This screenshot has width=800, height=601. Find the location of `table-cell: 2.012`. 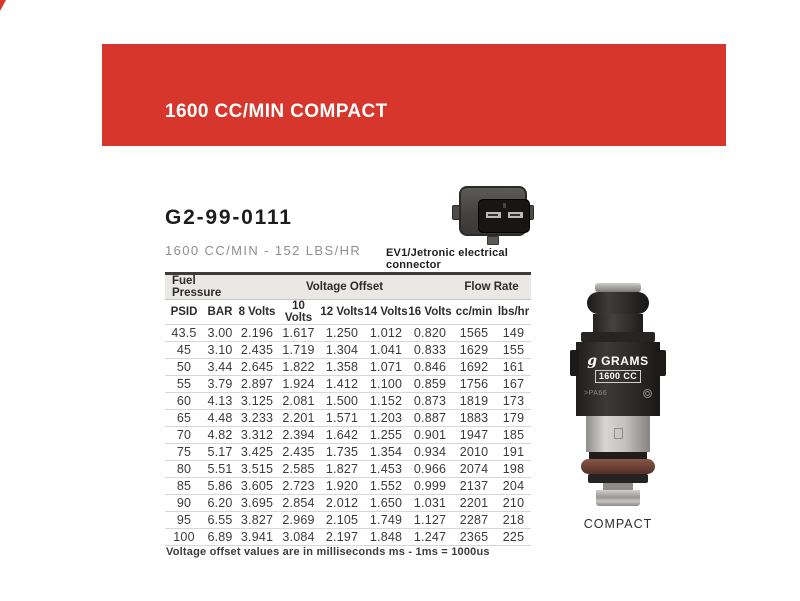

table-cell: 2.012 is located at coordinates (342, 503).